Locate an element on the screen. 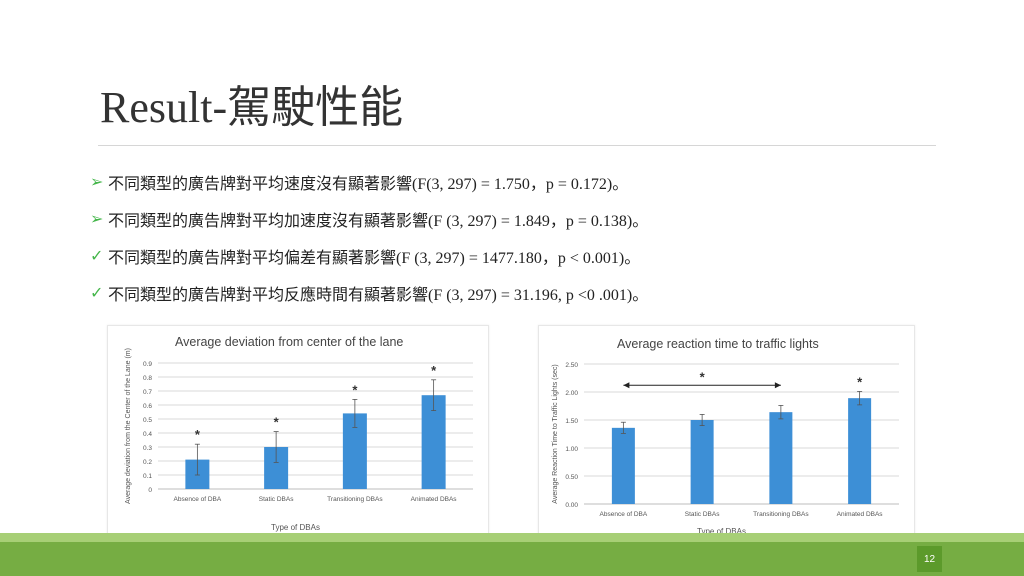 The image size is (1024, 576). y-tick-label: 0.3 is located at coordinates (147, 448).